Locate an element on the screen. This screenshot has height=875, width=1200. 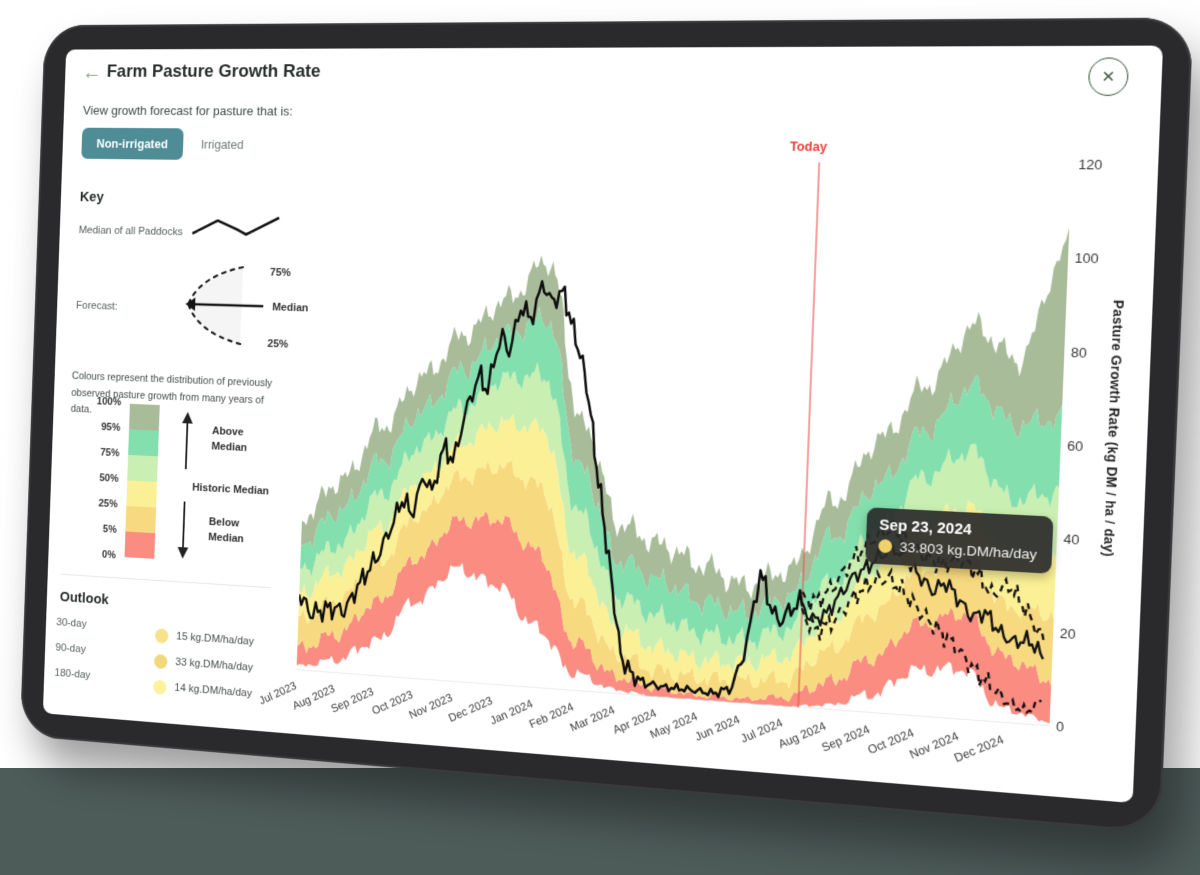
x-axis-label: Dec 2023 is located at coordinates (470, 710).